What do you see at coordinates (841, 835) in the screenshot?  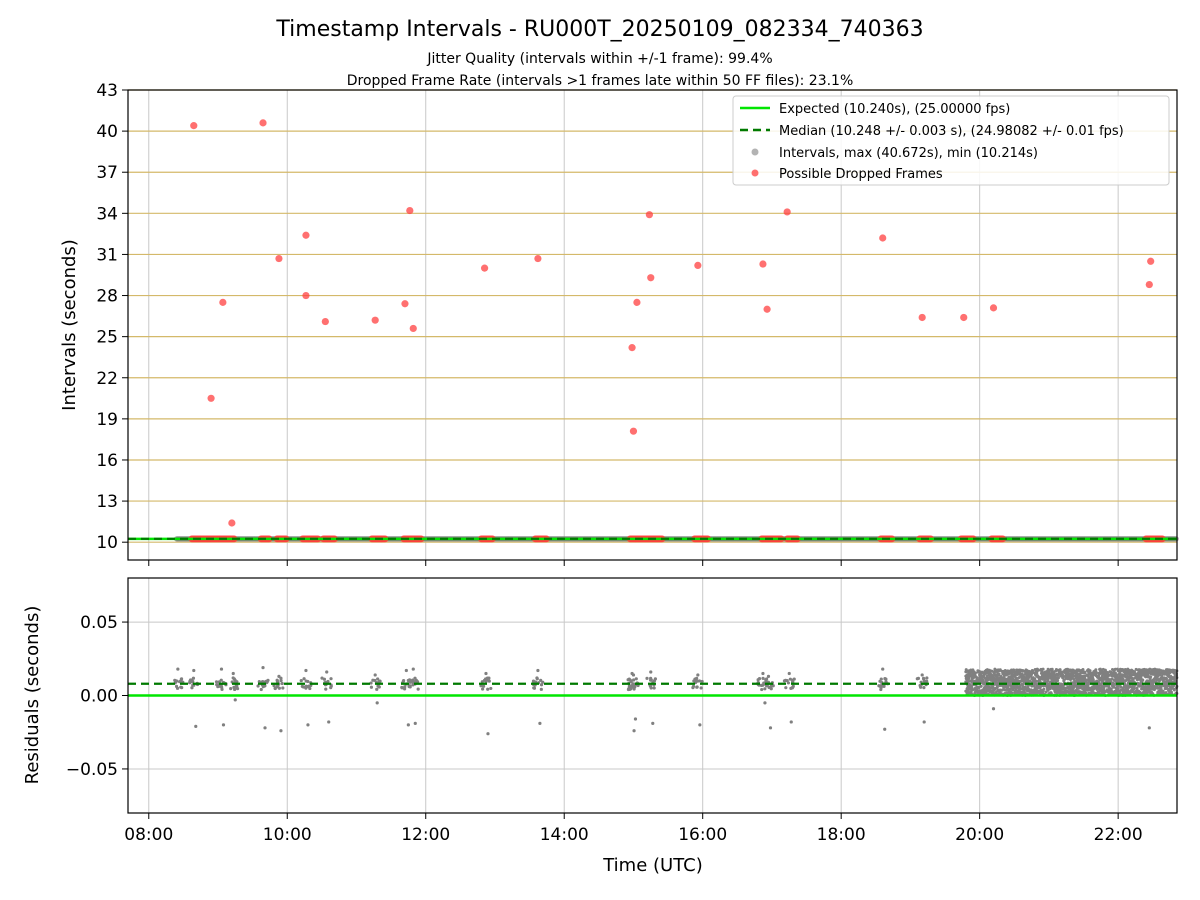 I see `bottom-x-tick-label: 18:00` at bounding box center [841, 835].